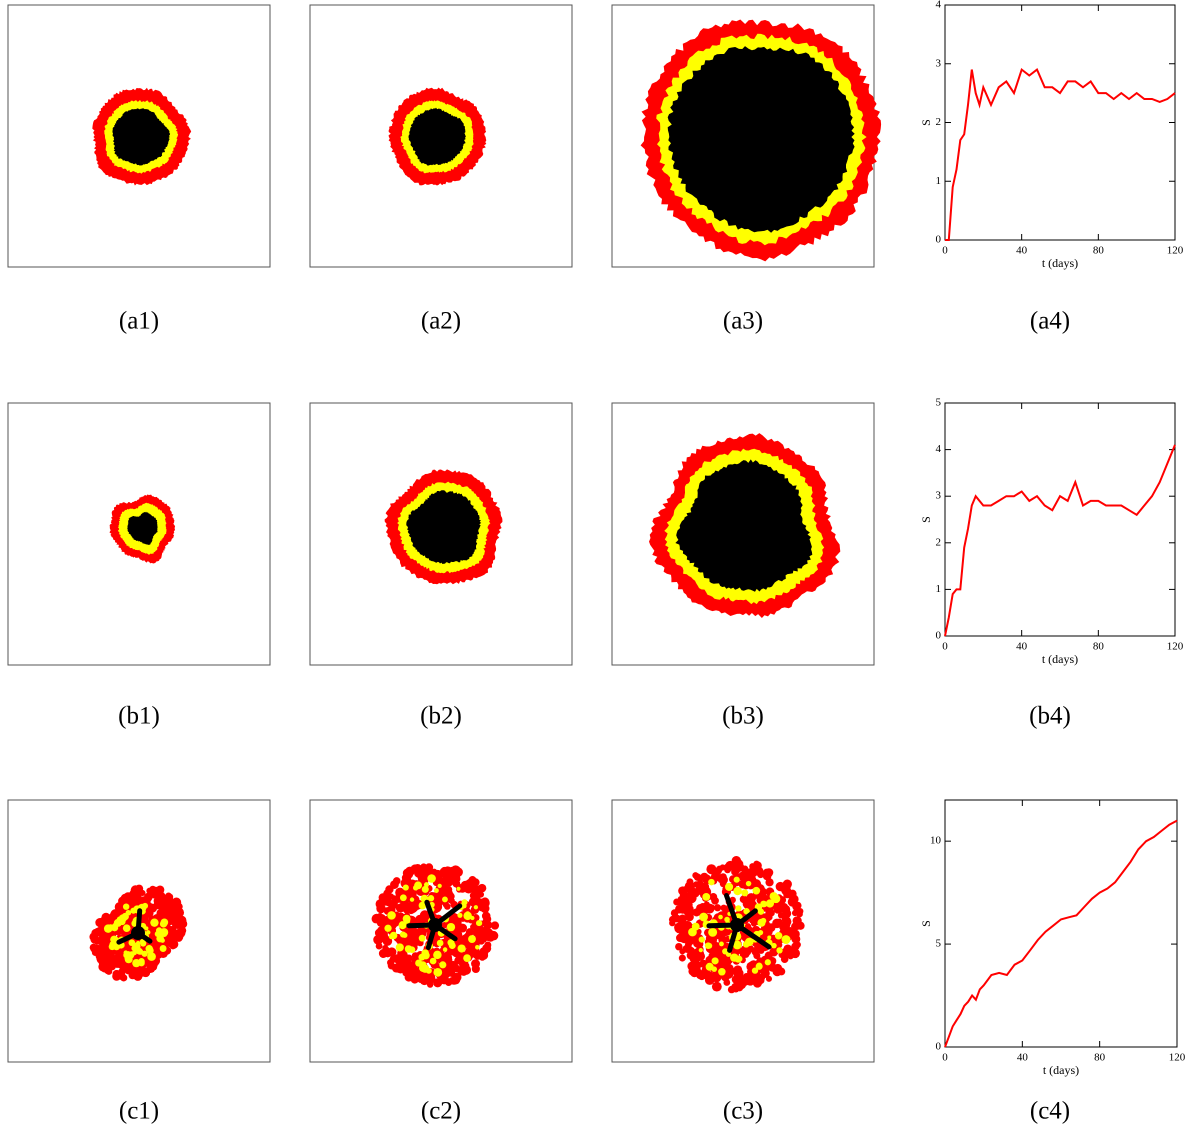  I want to click on y-tick-label: 0, so click(939, 636).